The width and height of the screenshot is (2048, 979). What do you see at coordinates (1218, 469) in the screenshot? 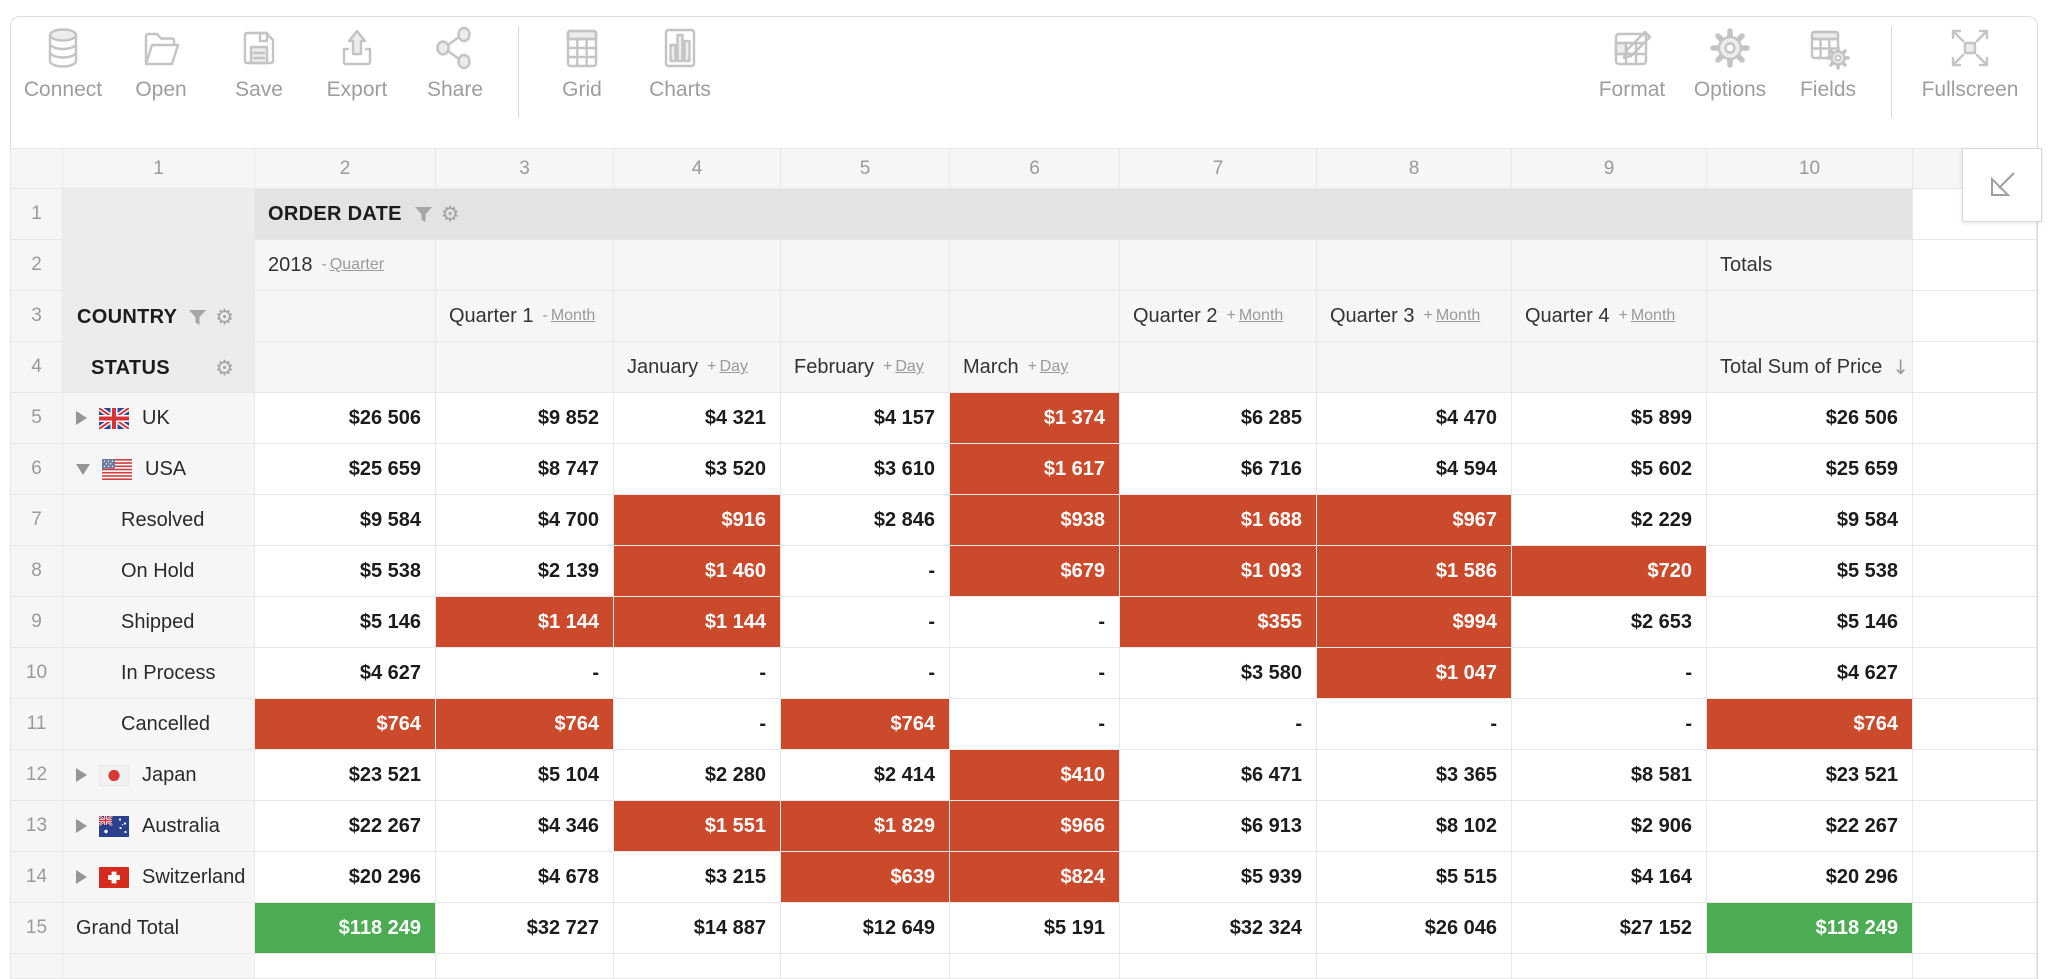
I see `value-cell: $6 716` at bounding box center [1218, 469].